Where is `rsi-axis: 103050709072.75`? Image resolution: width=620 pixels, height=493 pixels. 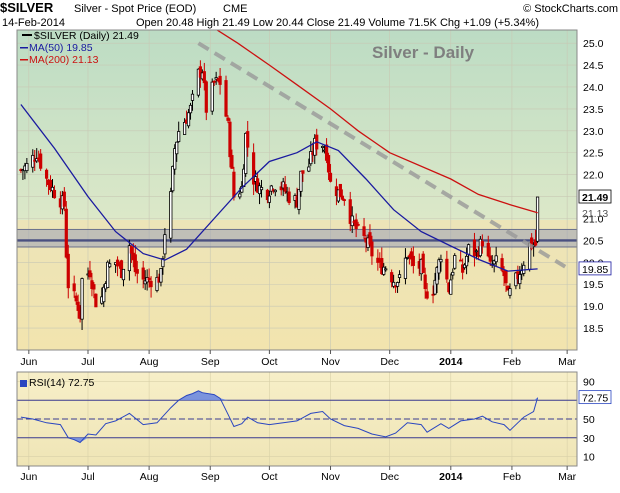 rsi-axis: 103050709072.75 is located at coordinates (595, 420).